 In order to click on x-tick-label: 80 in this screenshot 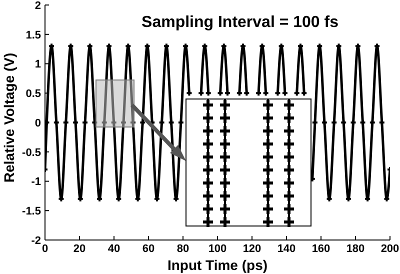, I will do `click(183, 248)`.